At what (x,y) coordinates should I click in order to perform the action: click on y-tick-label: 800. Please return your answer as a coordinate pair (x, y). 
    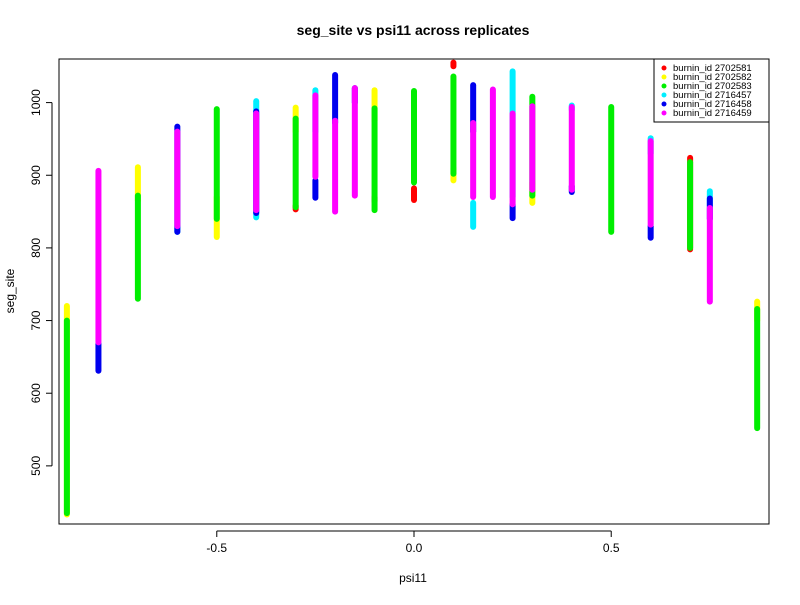
    Looking at the image, I should click on (36, 248).